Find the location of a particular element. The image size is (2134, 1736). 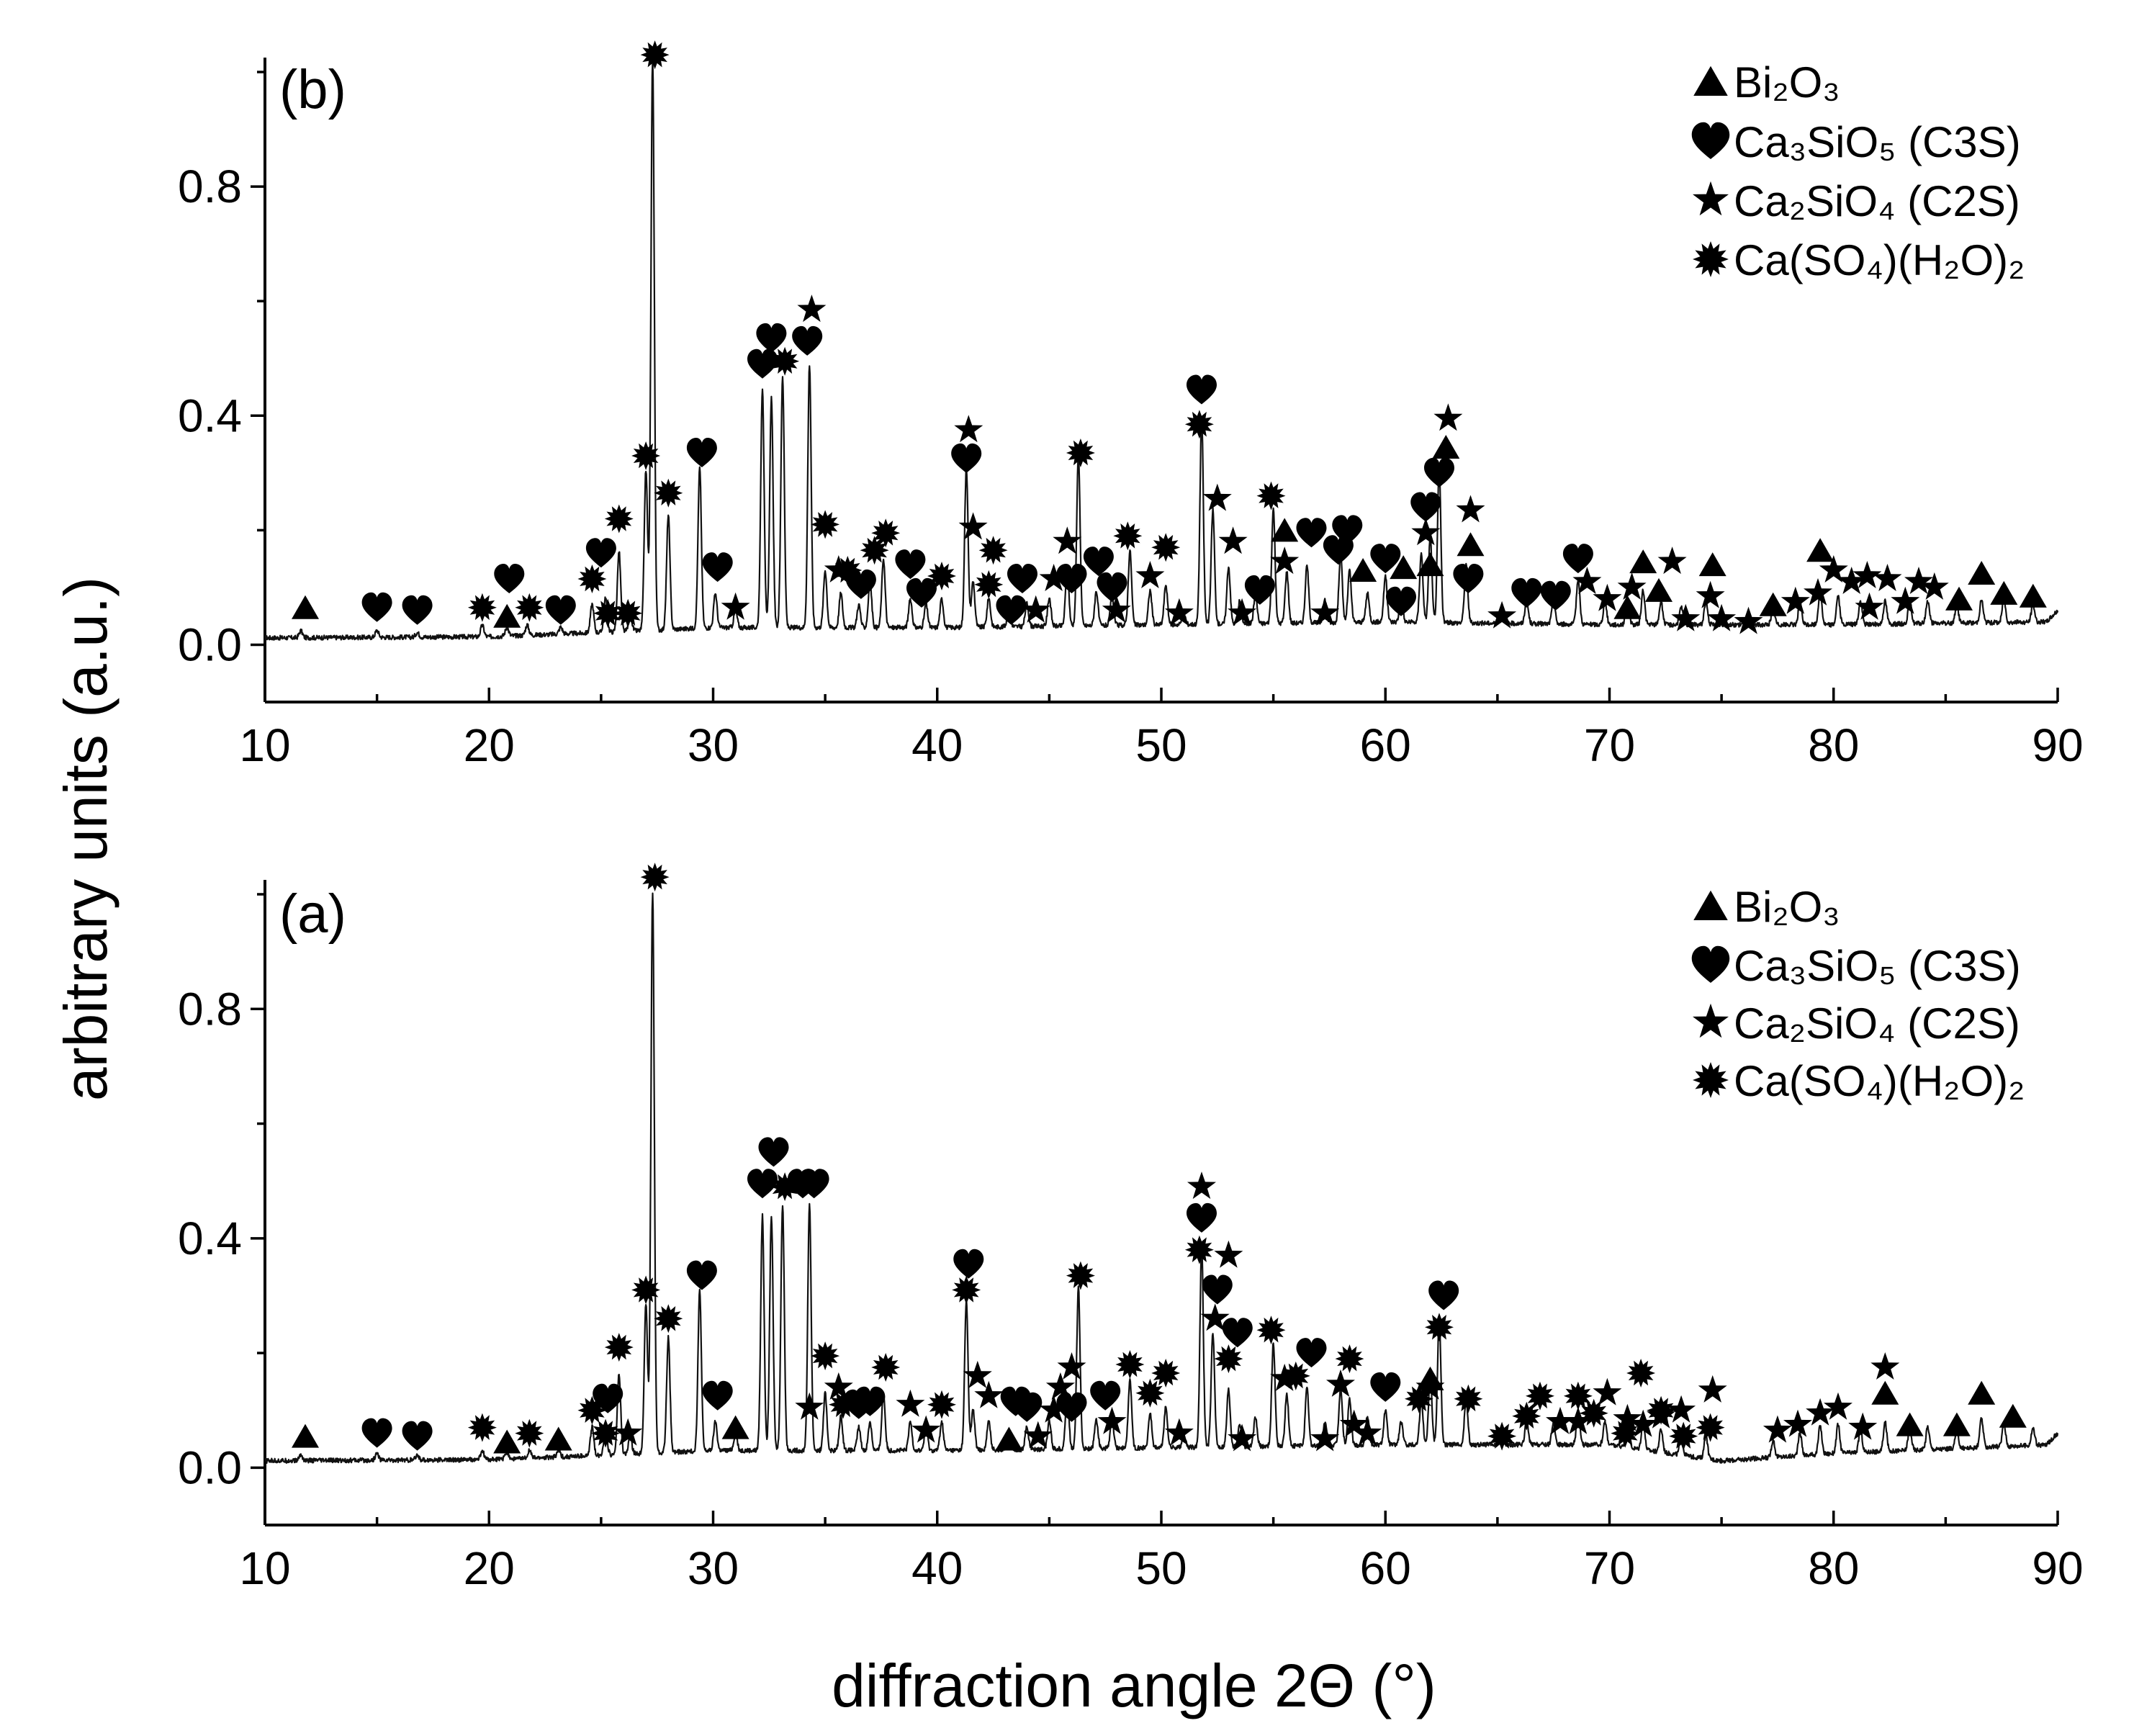

panel-b-legend-entry-c2s: Ca₂SiO₄ (C2S) is located at coordinates (1857, 201).